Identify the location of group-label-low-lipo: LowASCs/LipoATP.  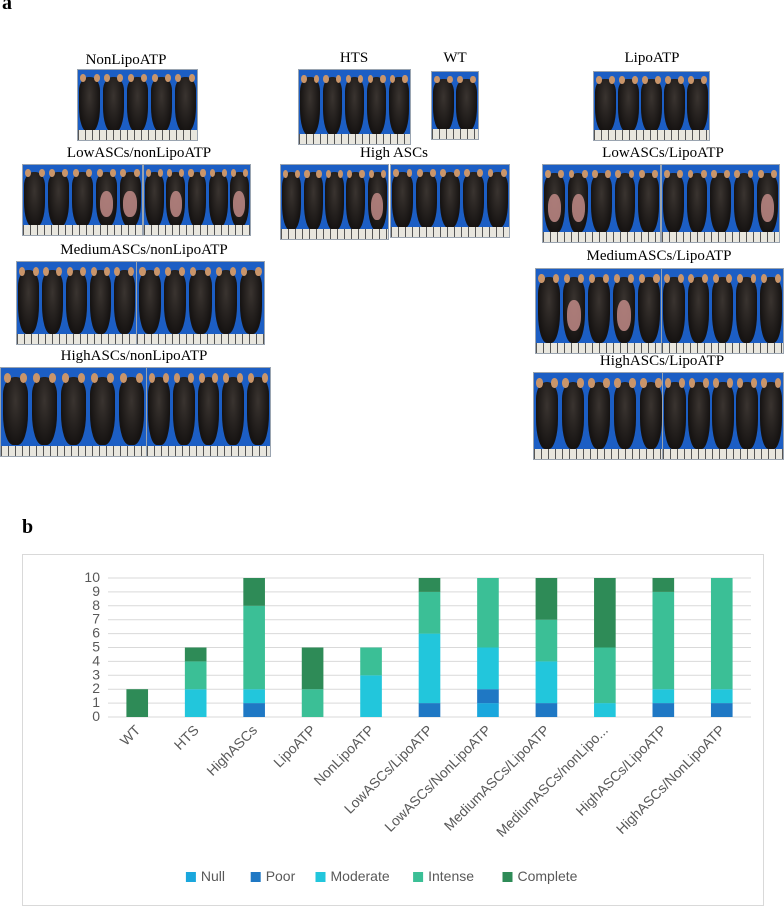
(663, 153).